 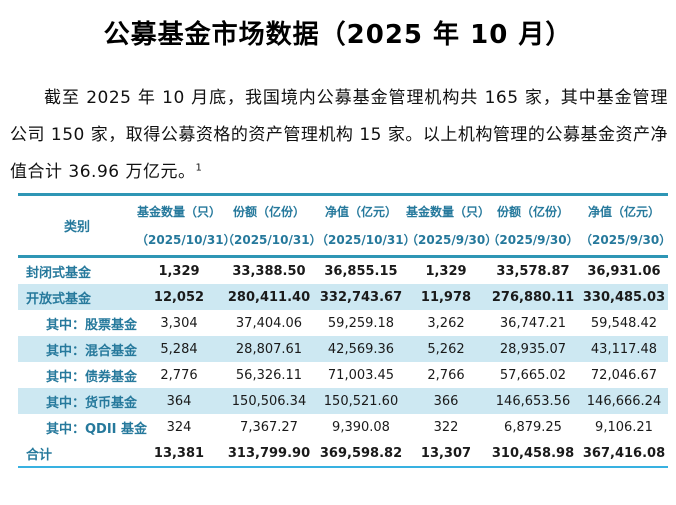 I want to click on cell-value: 56,326.11, so click(x=269, y=375).